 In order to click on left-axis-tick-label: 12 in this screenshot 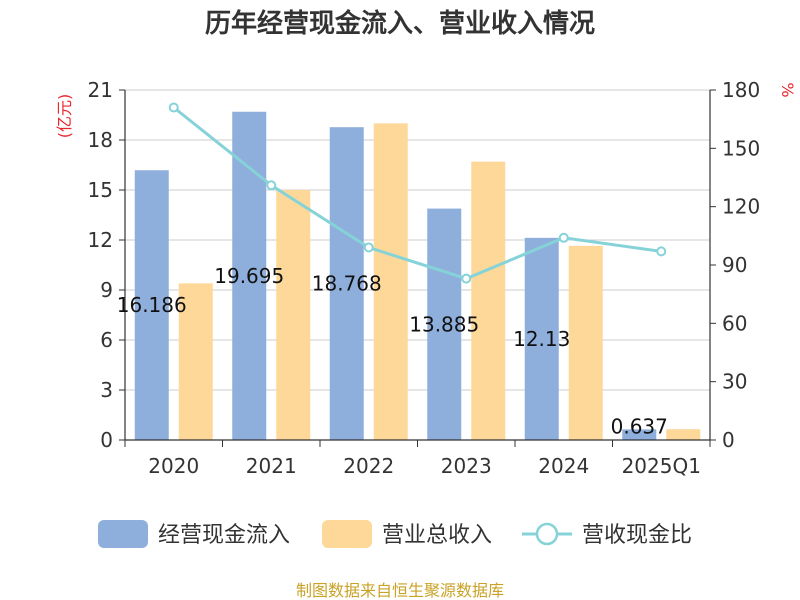, I will do `click(100, 240)`.